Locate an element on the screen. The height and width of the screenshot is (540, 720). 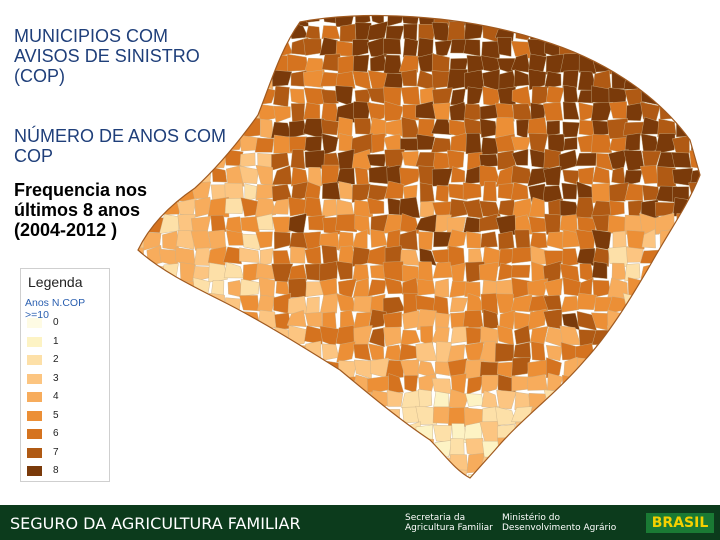
legend: Legenda Anos N.COP >=10 0 1 2 3 4 5 6 7 8 is located at coordinates (65, 375).